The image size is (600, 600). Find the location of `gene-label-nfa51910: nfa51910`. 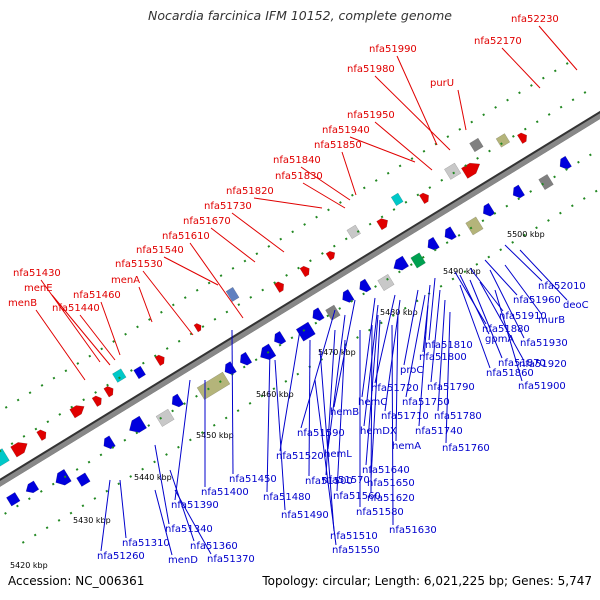

gene-label-nfa51910: nfa51910 is located at coordinates (523, 316).